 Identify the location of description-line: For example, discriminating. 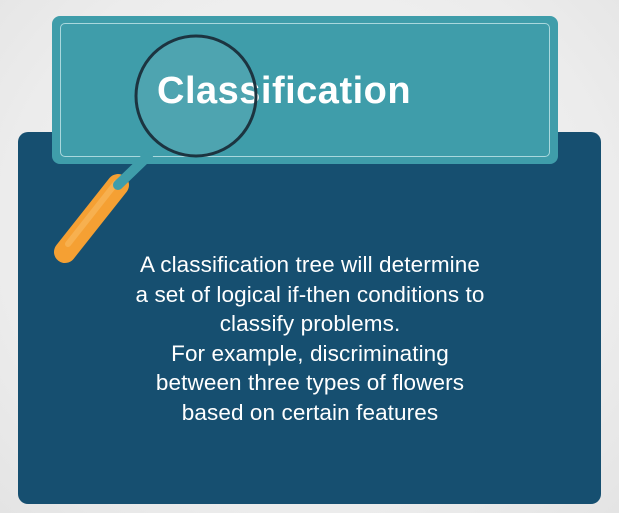
(310, 353).